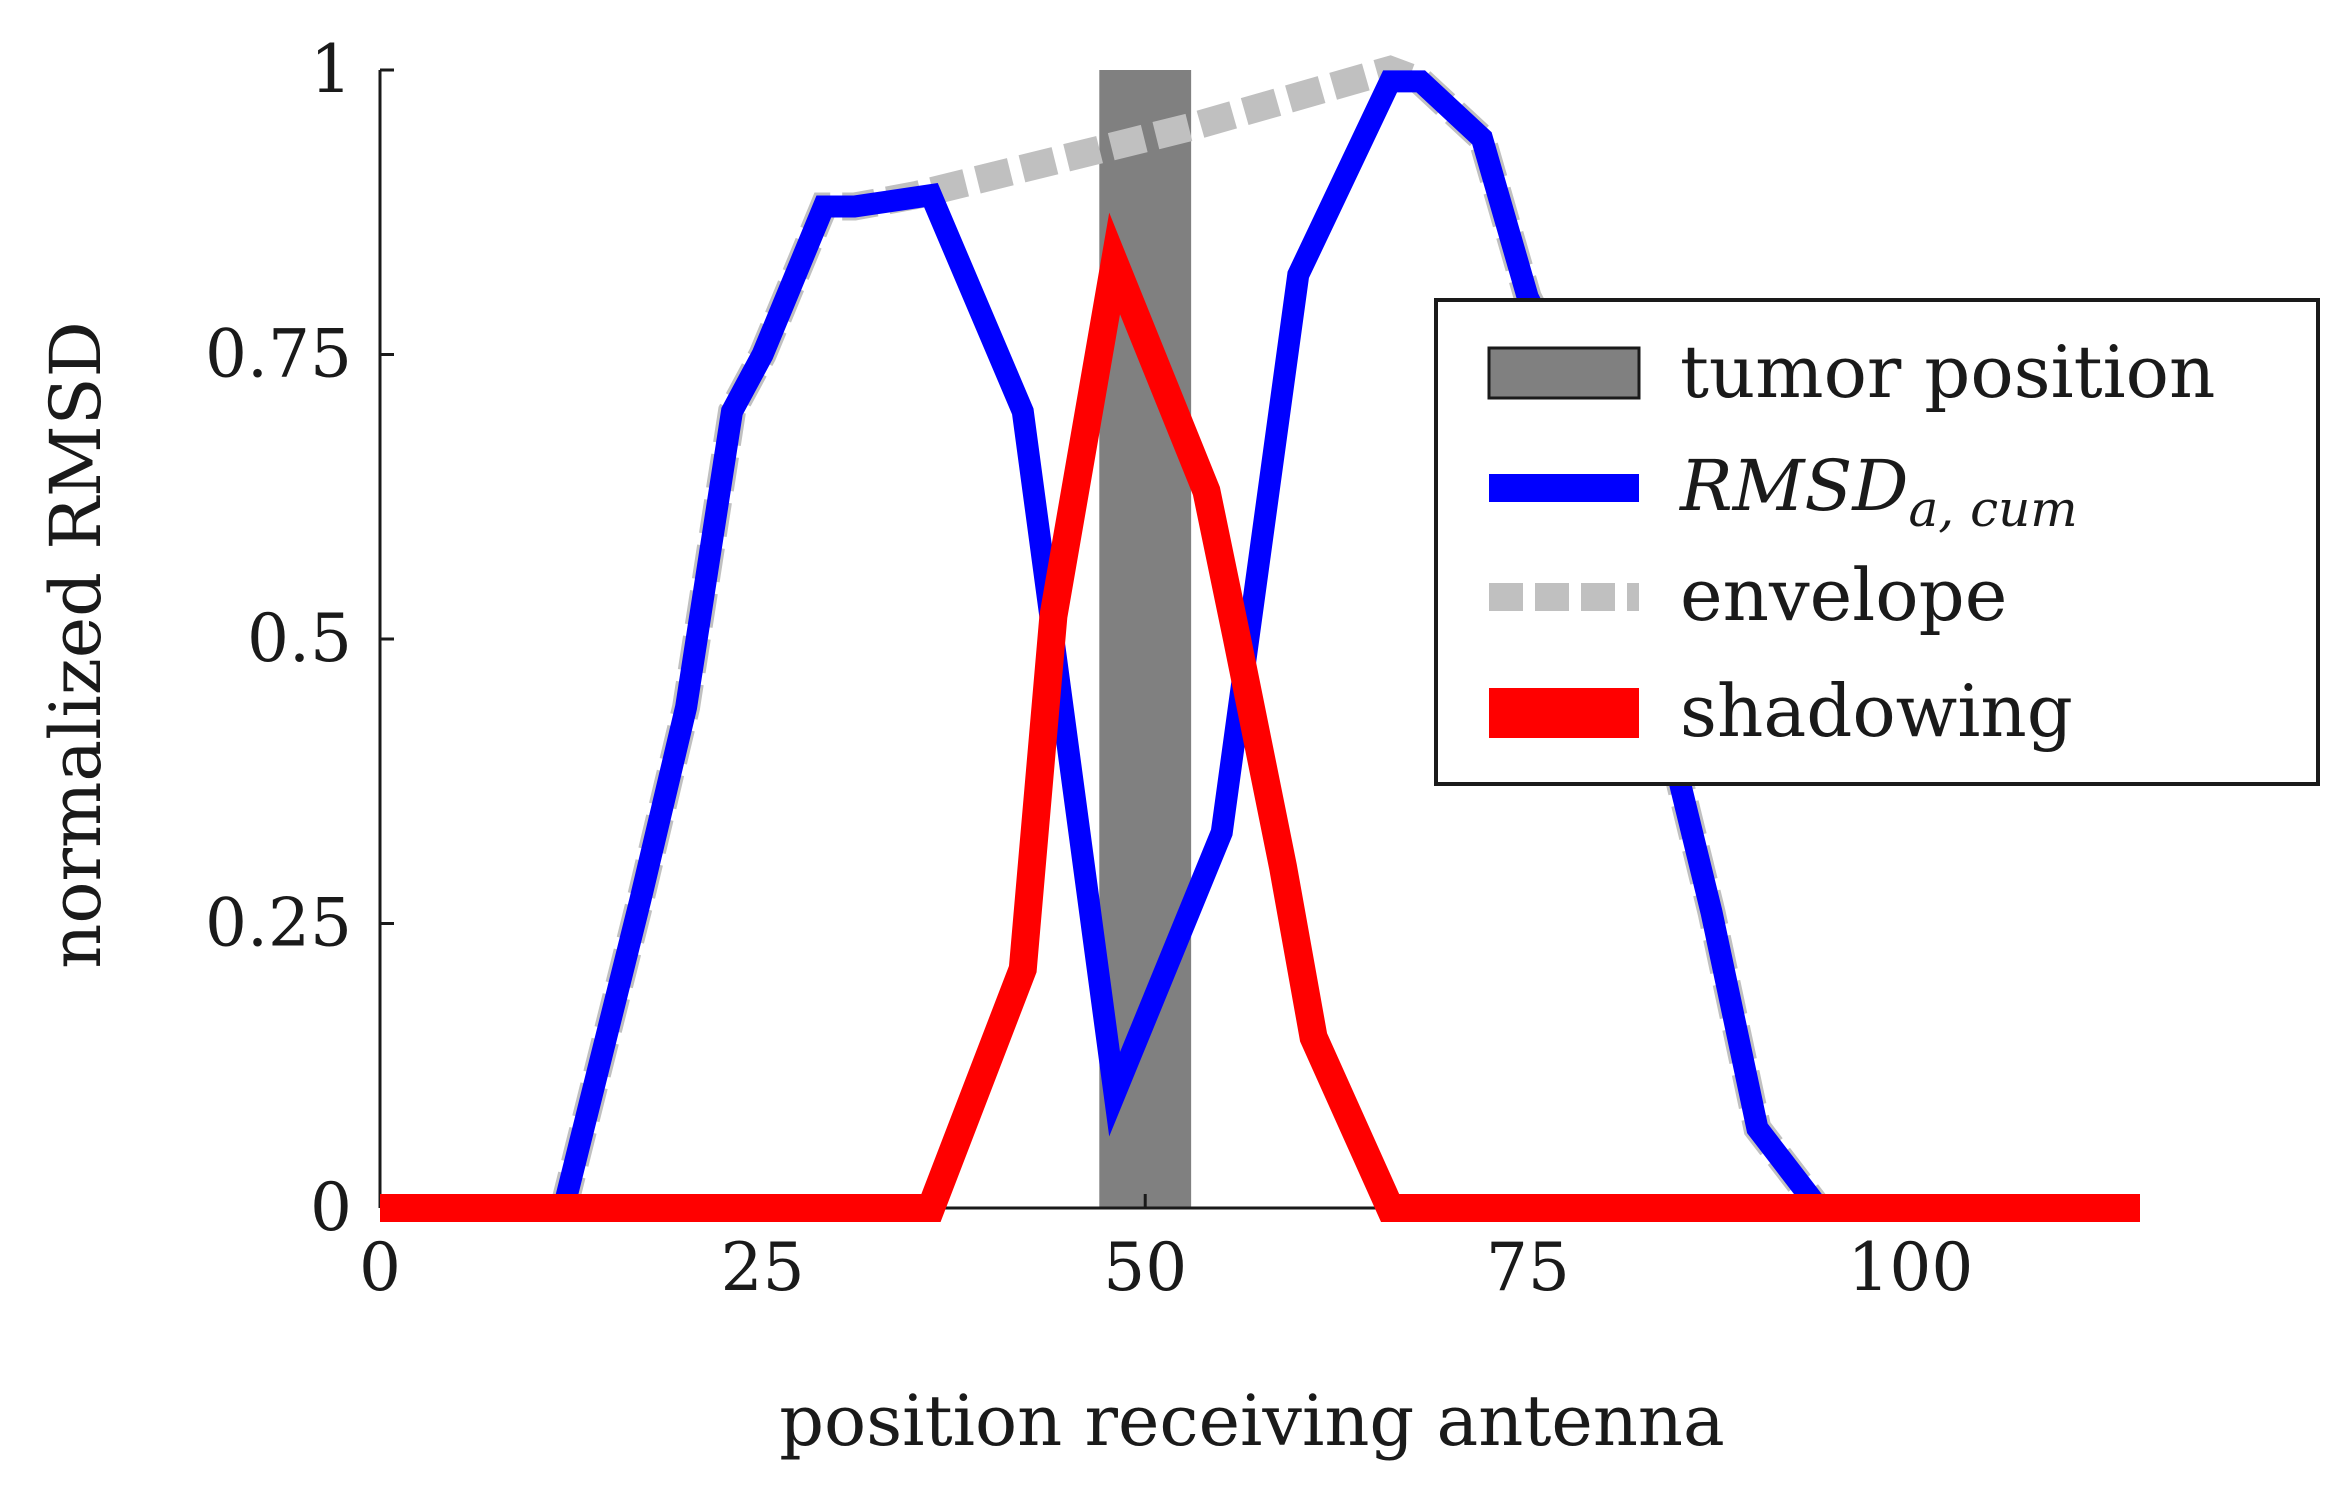 This screenshot has height=1488, width=2326. I want to click on legend-label-rmsd-sub: a, cum, so click(1992, 509).